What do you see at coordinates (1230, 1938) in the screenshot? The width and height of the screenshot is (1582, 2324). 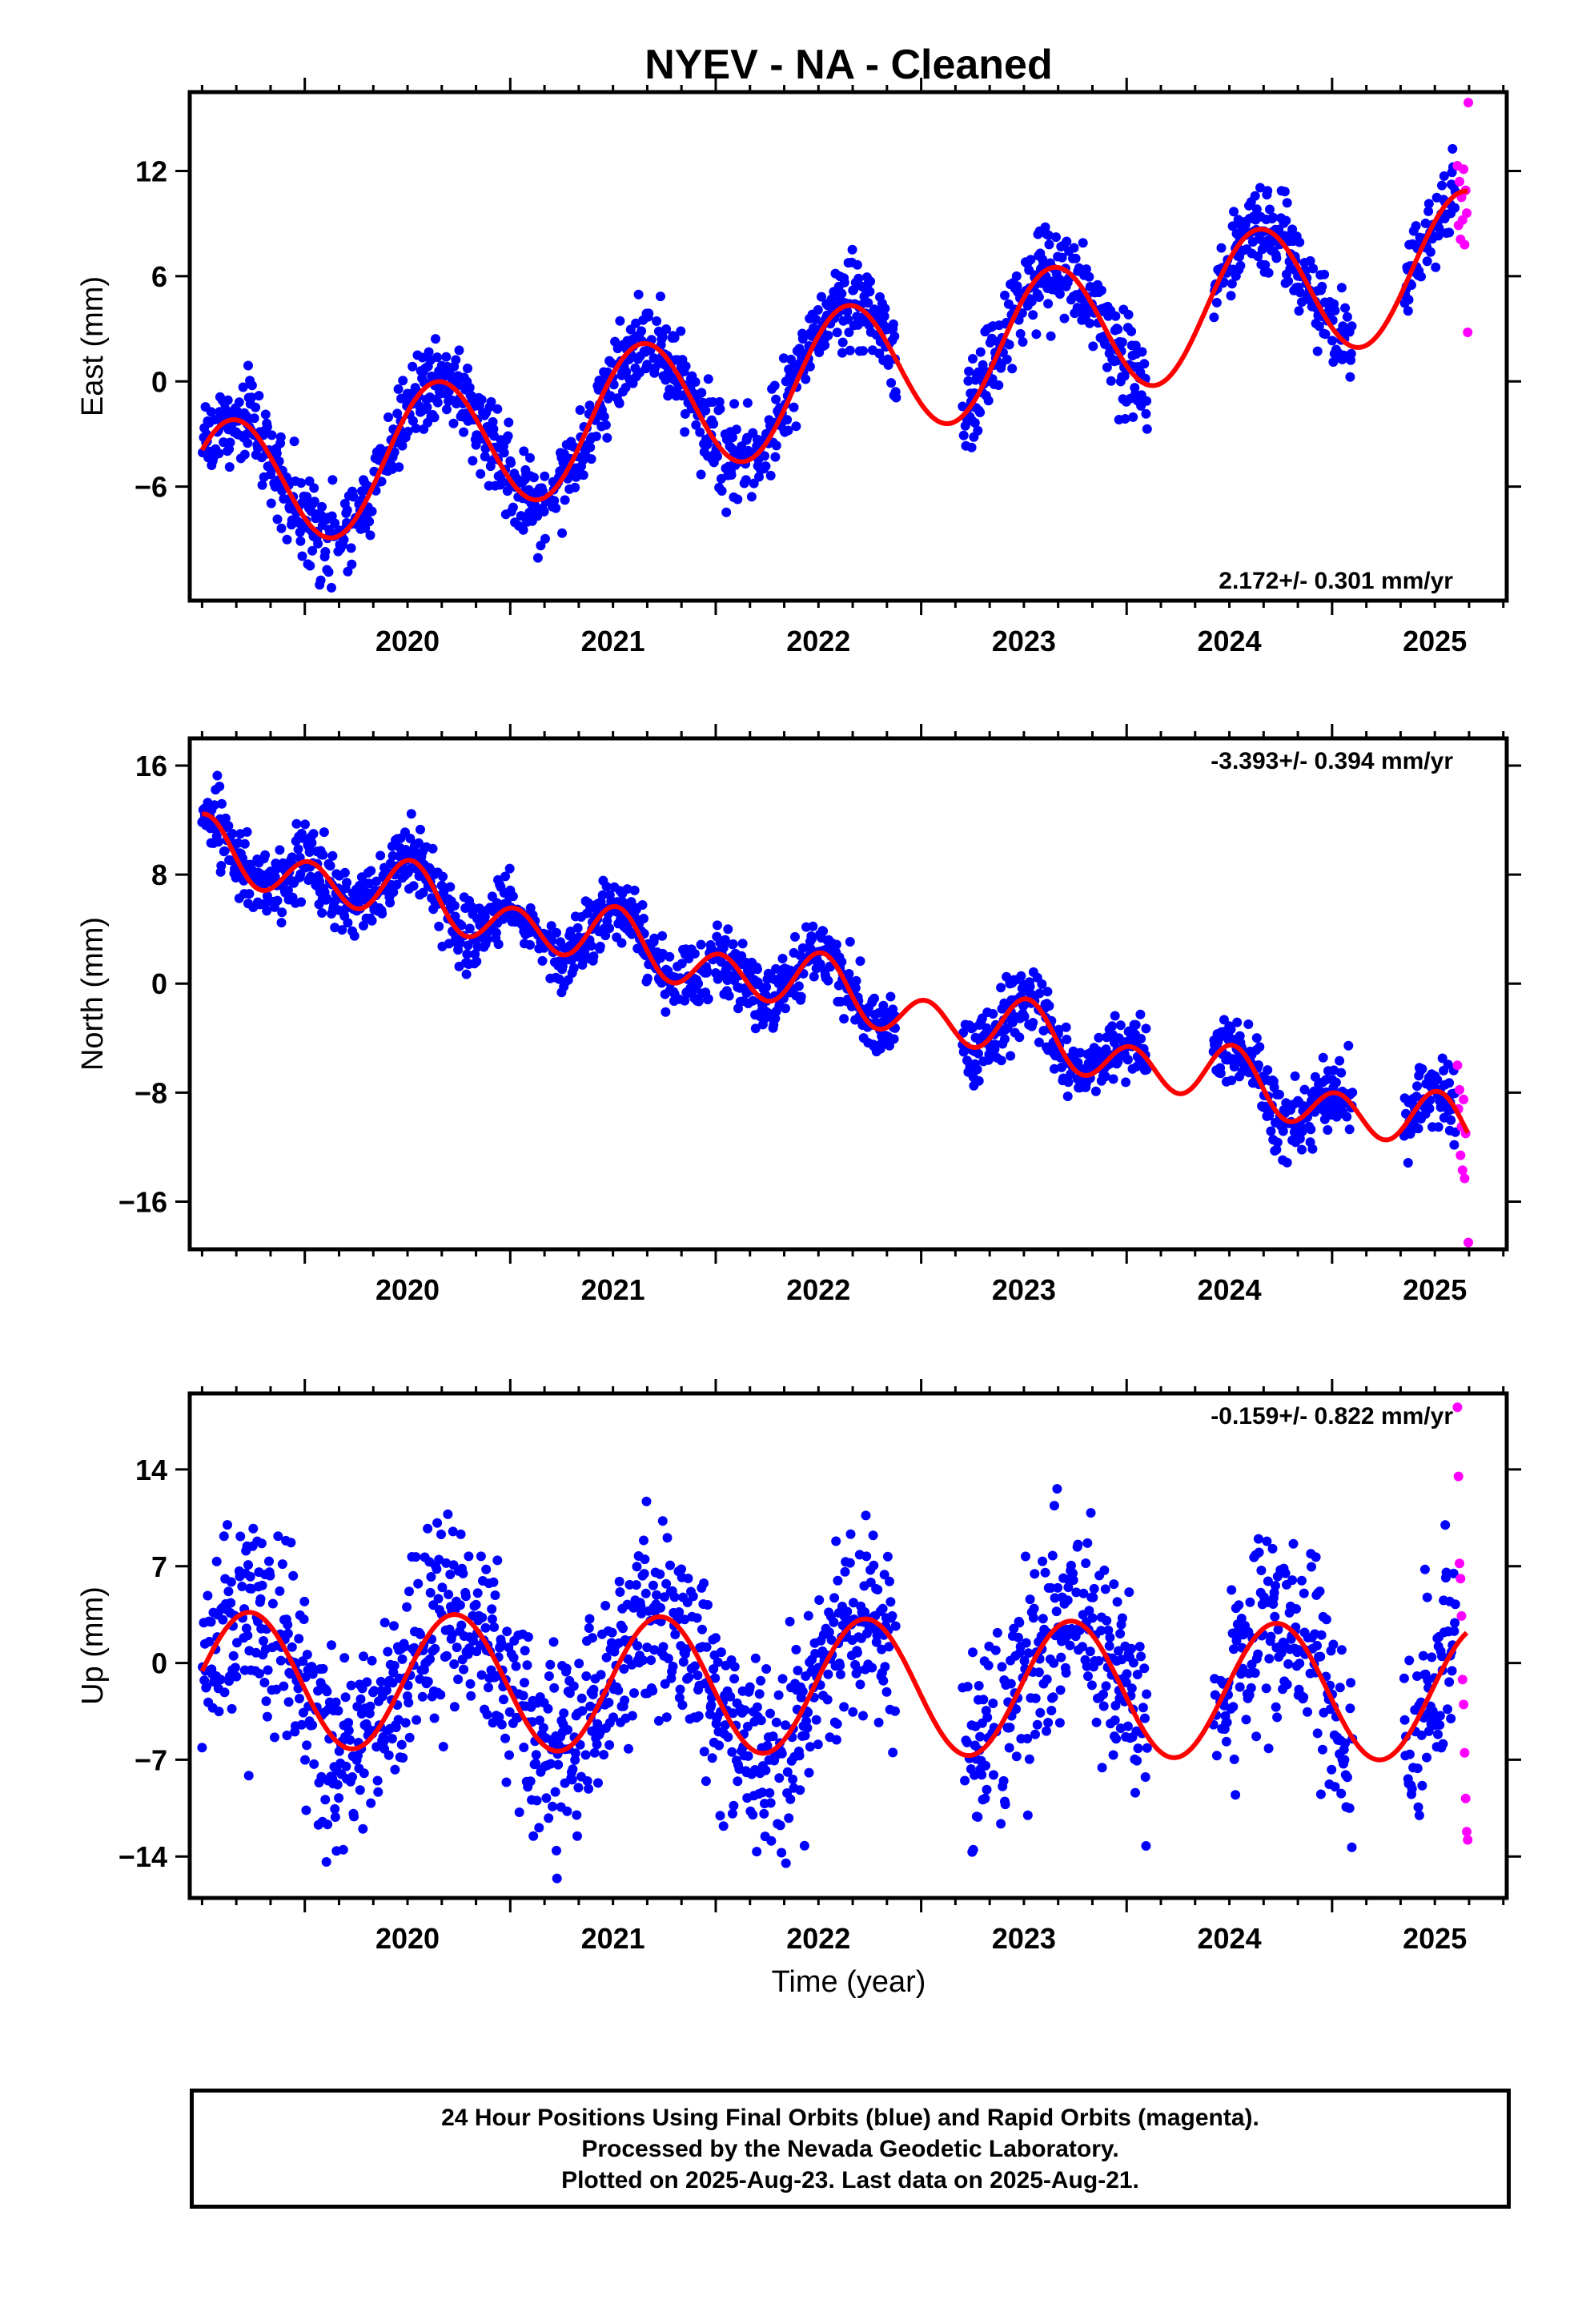 I see `up-x-tick-label: 2024` at bounding box center [1230, 1938].